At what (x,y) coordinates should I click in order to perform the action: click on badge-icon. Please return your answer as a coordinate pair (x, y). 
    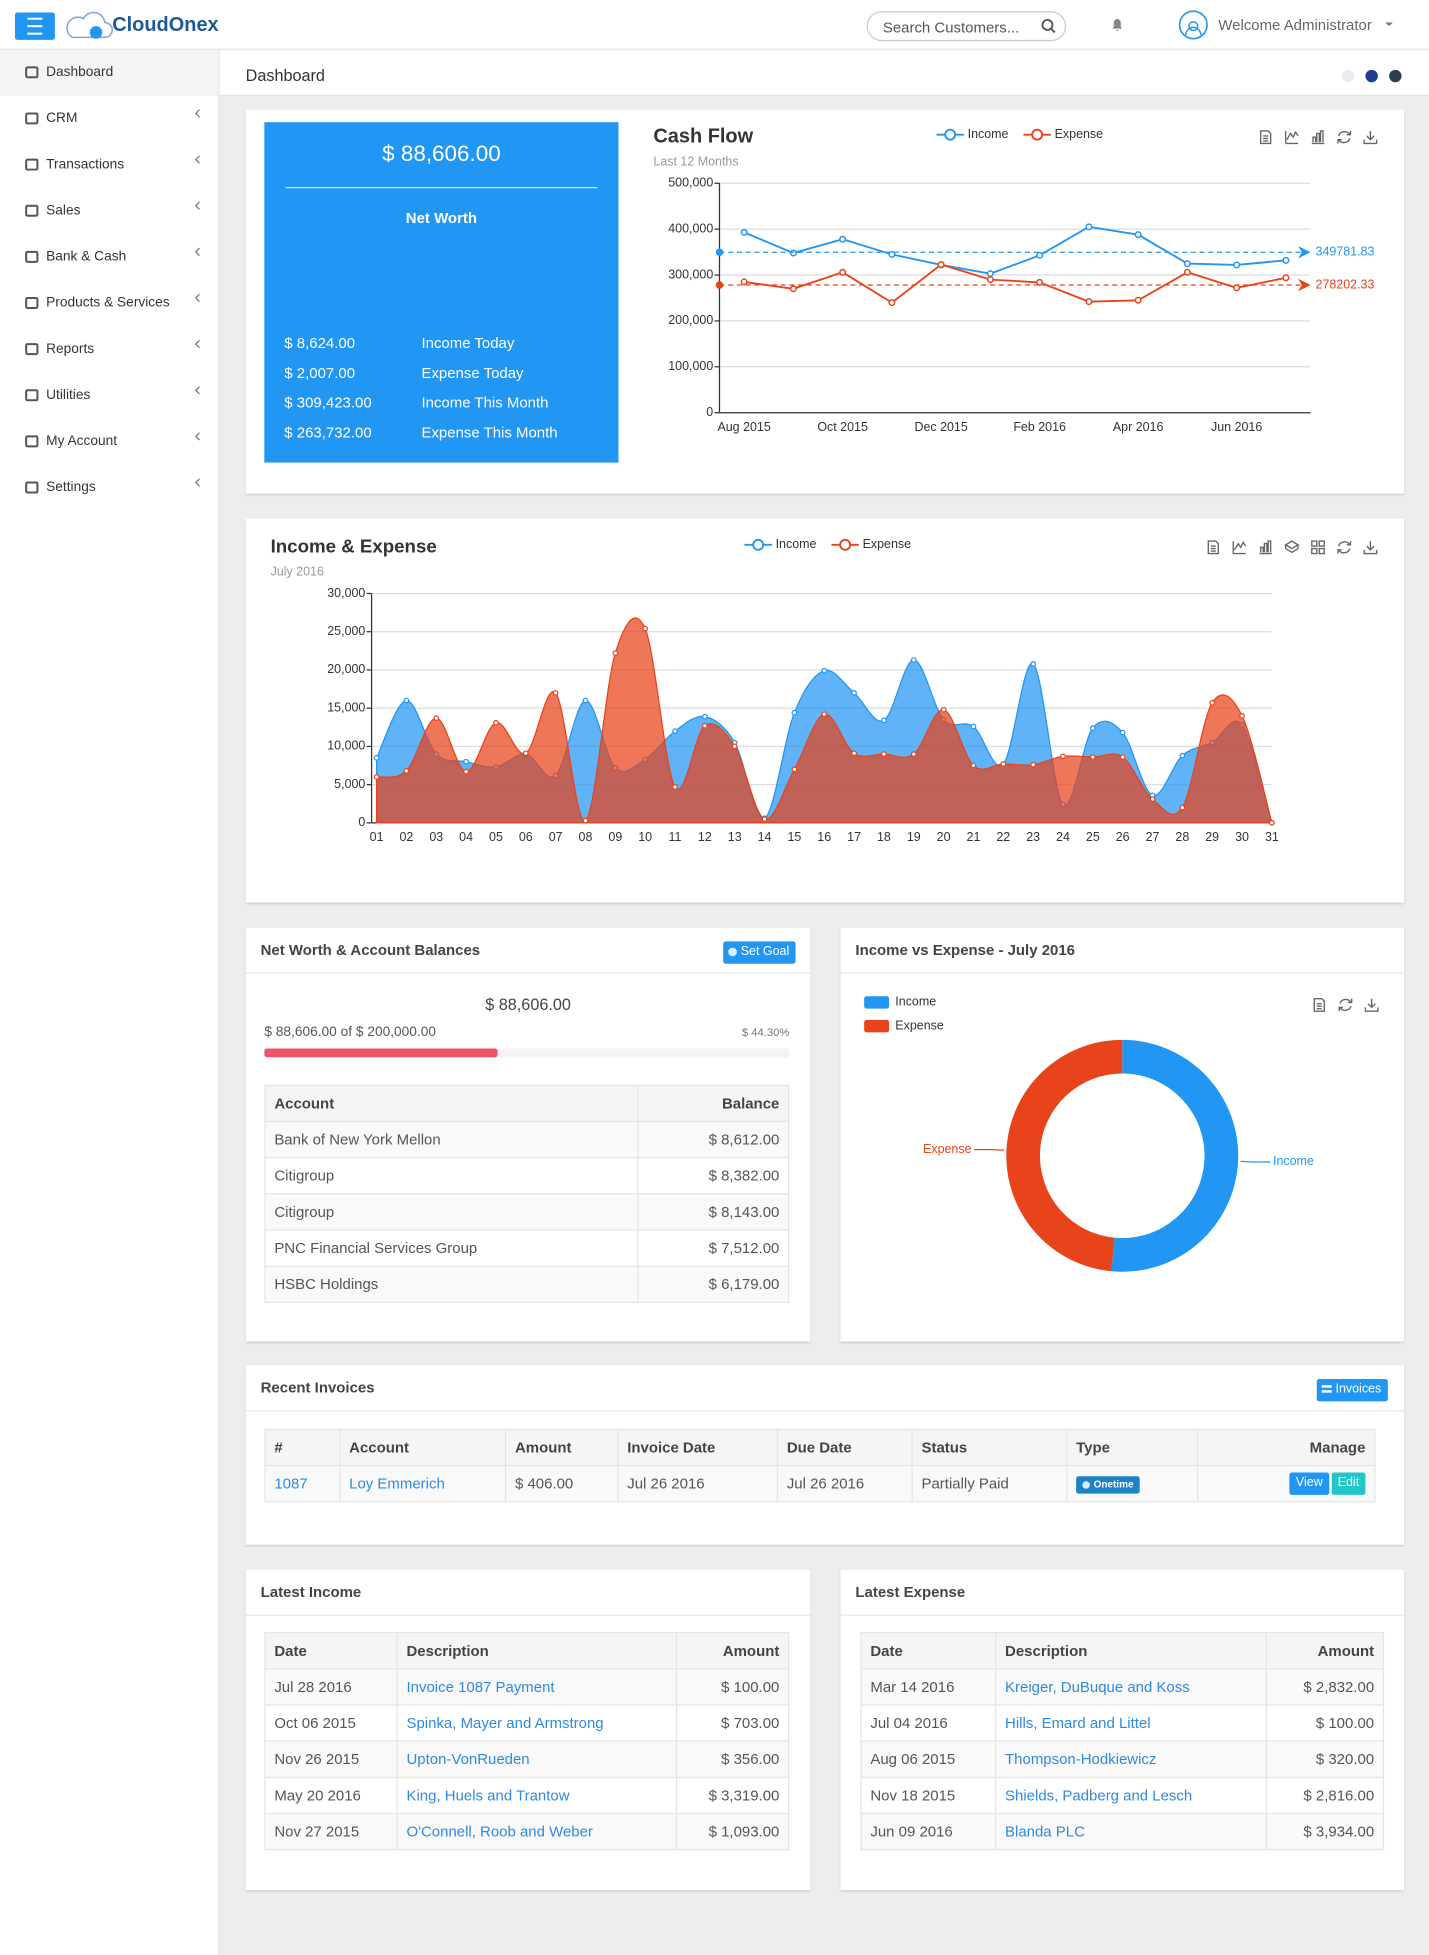
    Looking at the image, I should click on (1086, 1485).